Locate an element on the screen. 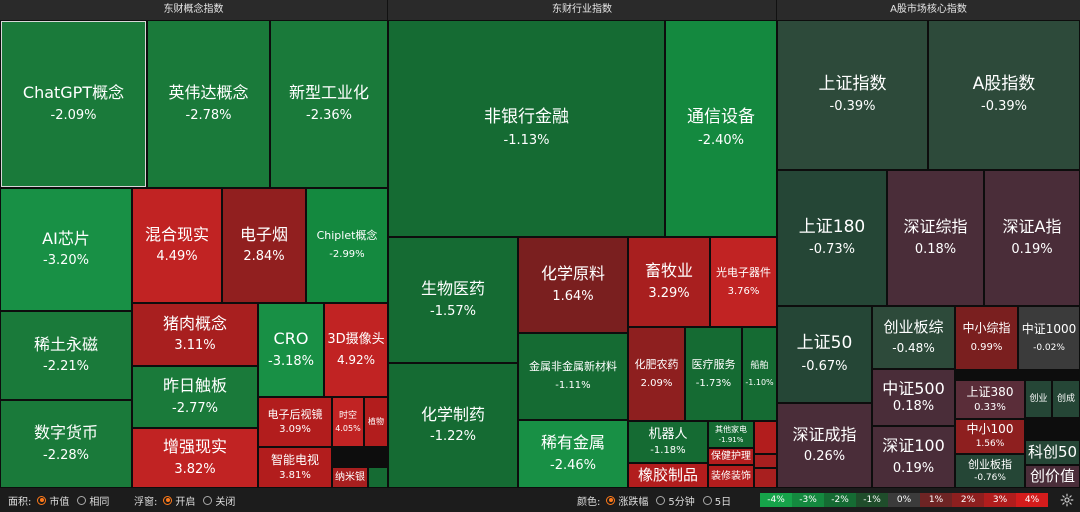  tile-pork: 猪肉概念 3.11% is located at coordinates (195, 334).